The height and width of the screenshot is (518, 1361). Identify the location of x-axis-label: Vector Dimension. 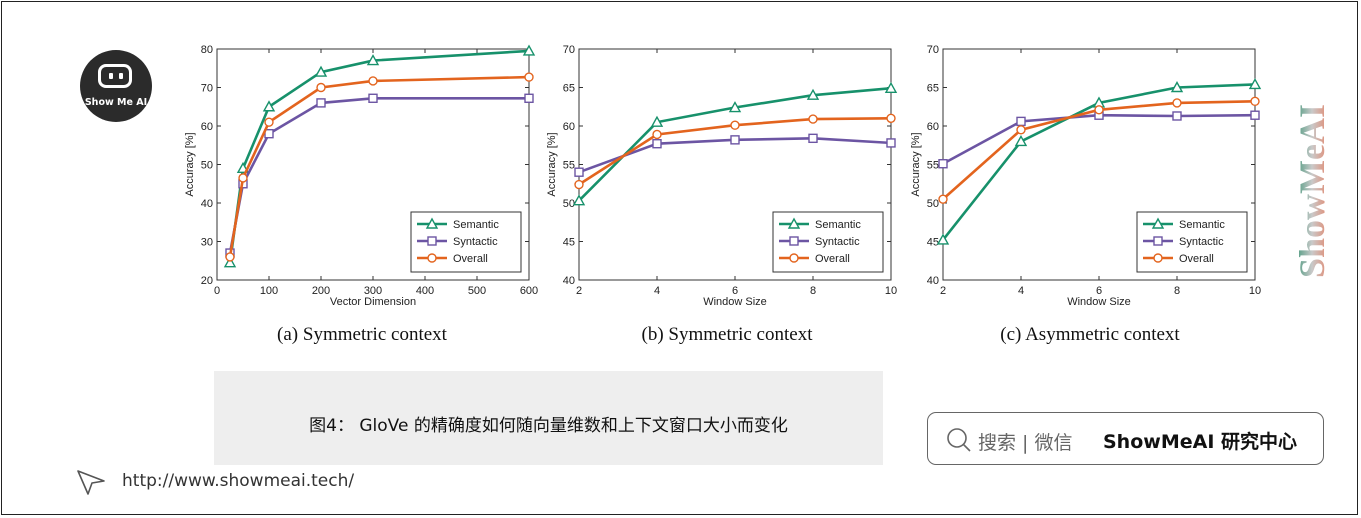
(373, 302).